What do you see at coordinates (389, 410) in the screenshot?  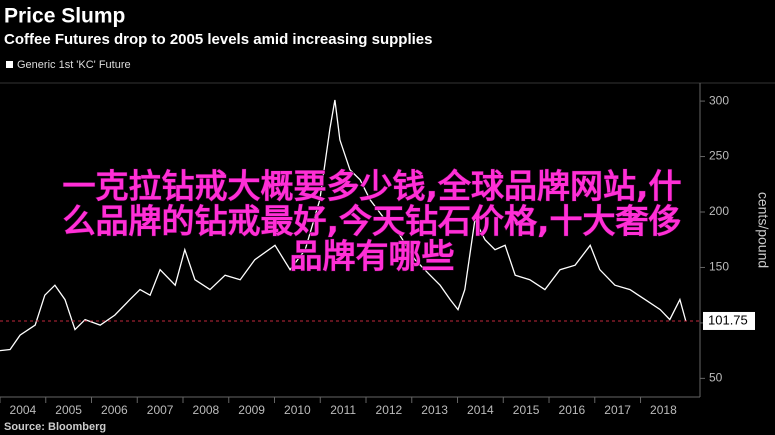 I see `x-tick-label: 2012` at bounding box center [389, 410].